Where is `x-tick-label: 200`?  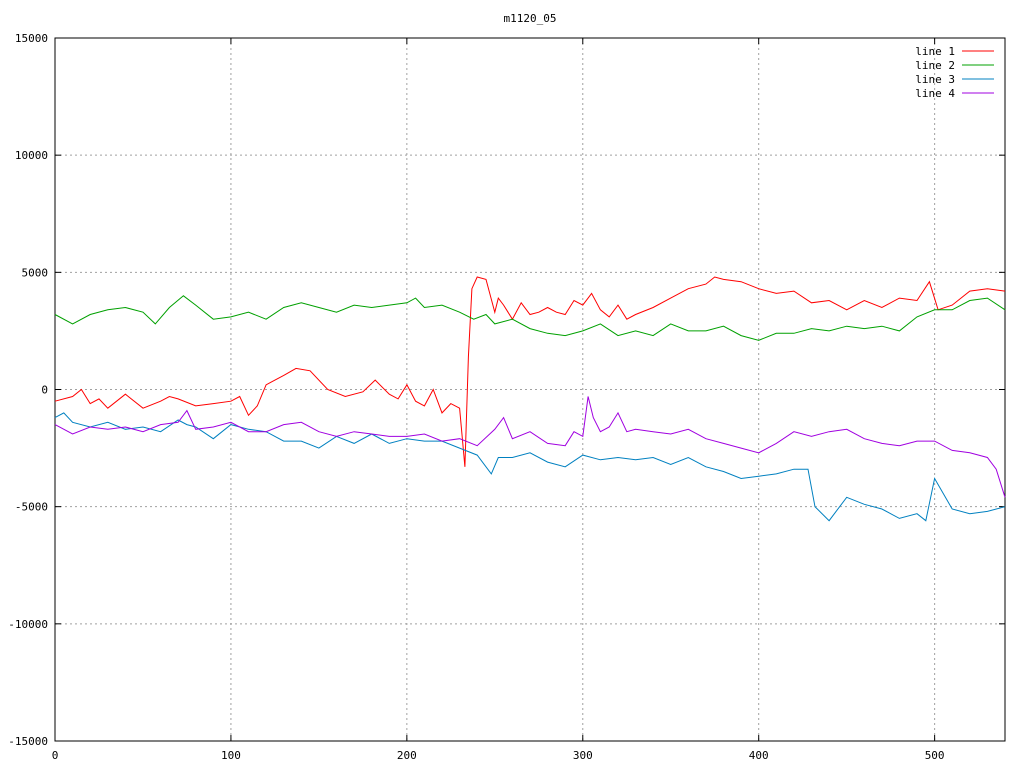
x-tick-label: 200 is located at coordinates (407, 755).